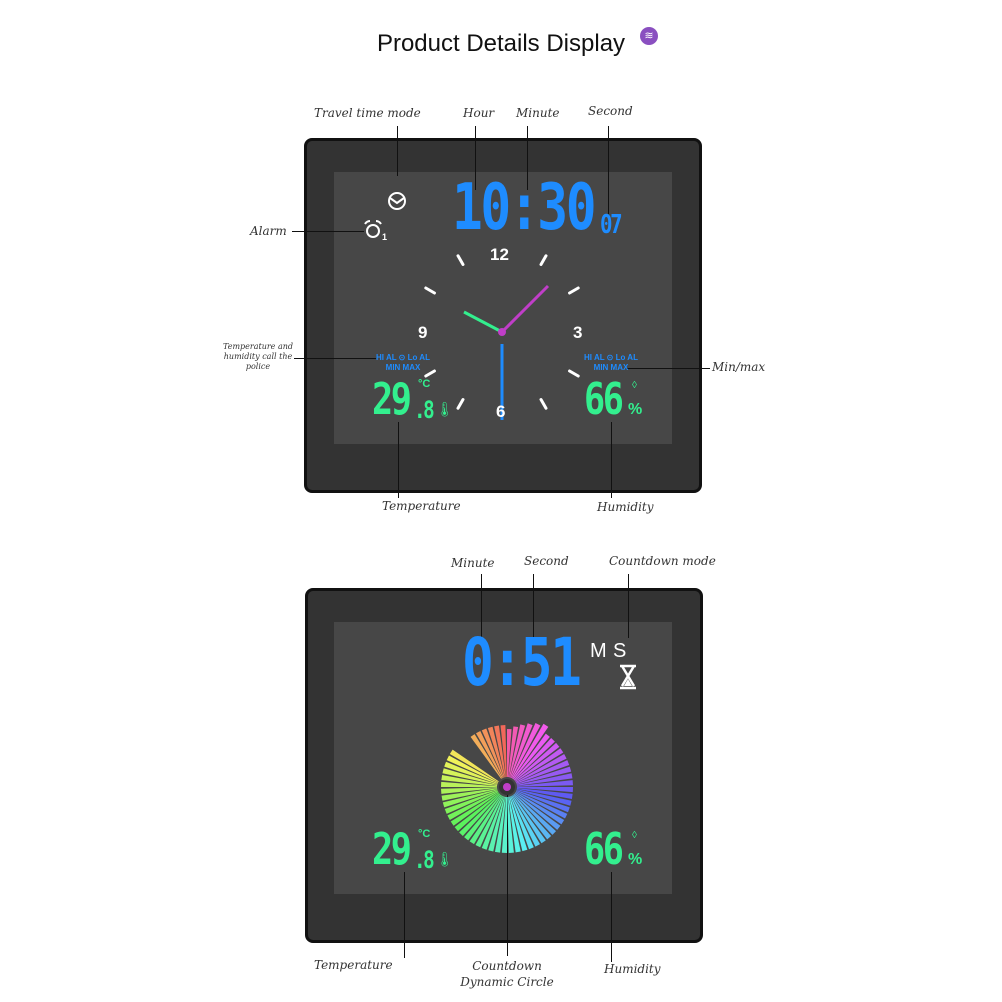 The width and height of the screenshot is (1002, 1002). What do you see at coordinates (502, 337) in the screenshot?
I see `analog-dial` at bounding box center [502, 337].